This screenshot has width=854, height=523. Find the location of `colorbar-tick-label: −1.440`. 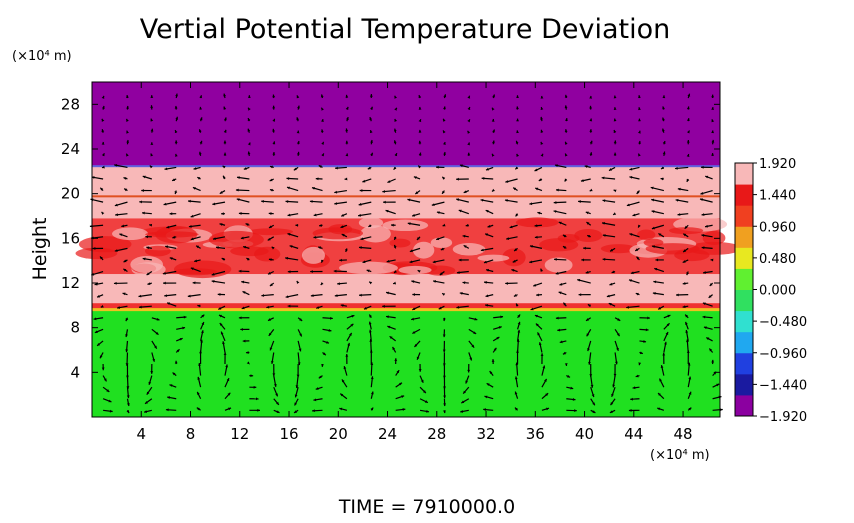

colorbar-tick-label: −1.440 is located at coordinates (783, 385).